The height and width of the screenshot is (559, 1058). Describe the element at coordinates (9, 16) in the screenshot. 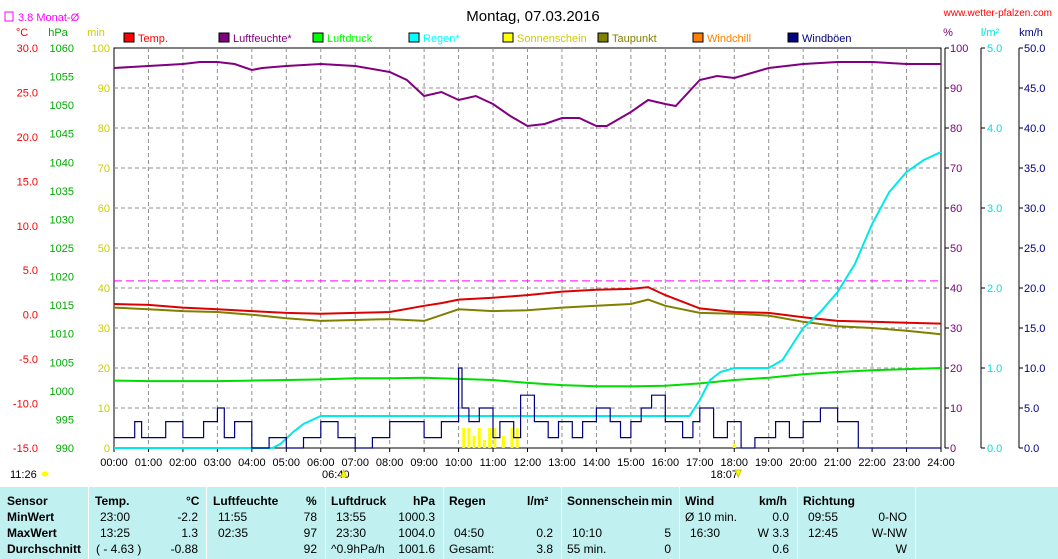

I see `monthly-avg-icon` at that location.